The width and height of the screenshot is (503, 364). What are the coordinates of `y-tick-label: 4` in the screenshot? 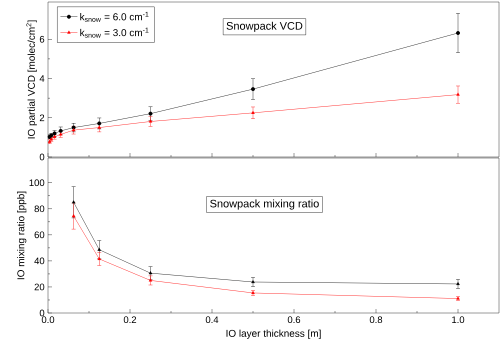 It's located at (42, 78).